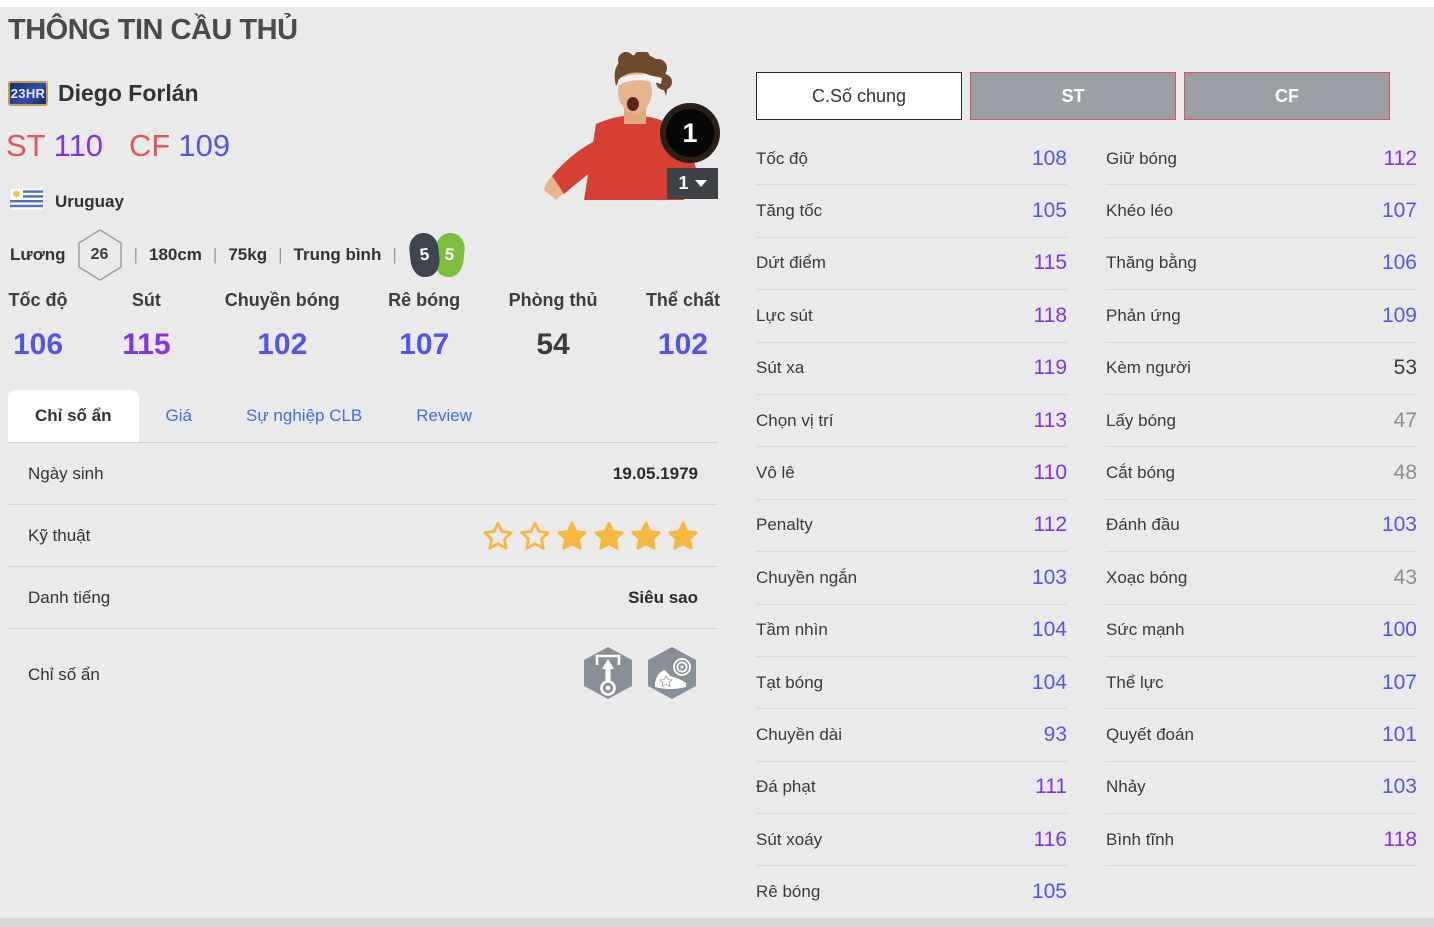  Describe the element at coordinates (1261, 369) in the screenshot. I see `stat-row: Kèm người 53` at that location.